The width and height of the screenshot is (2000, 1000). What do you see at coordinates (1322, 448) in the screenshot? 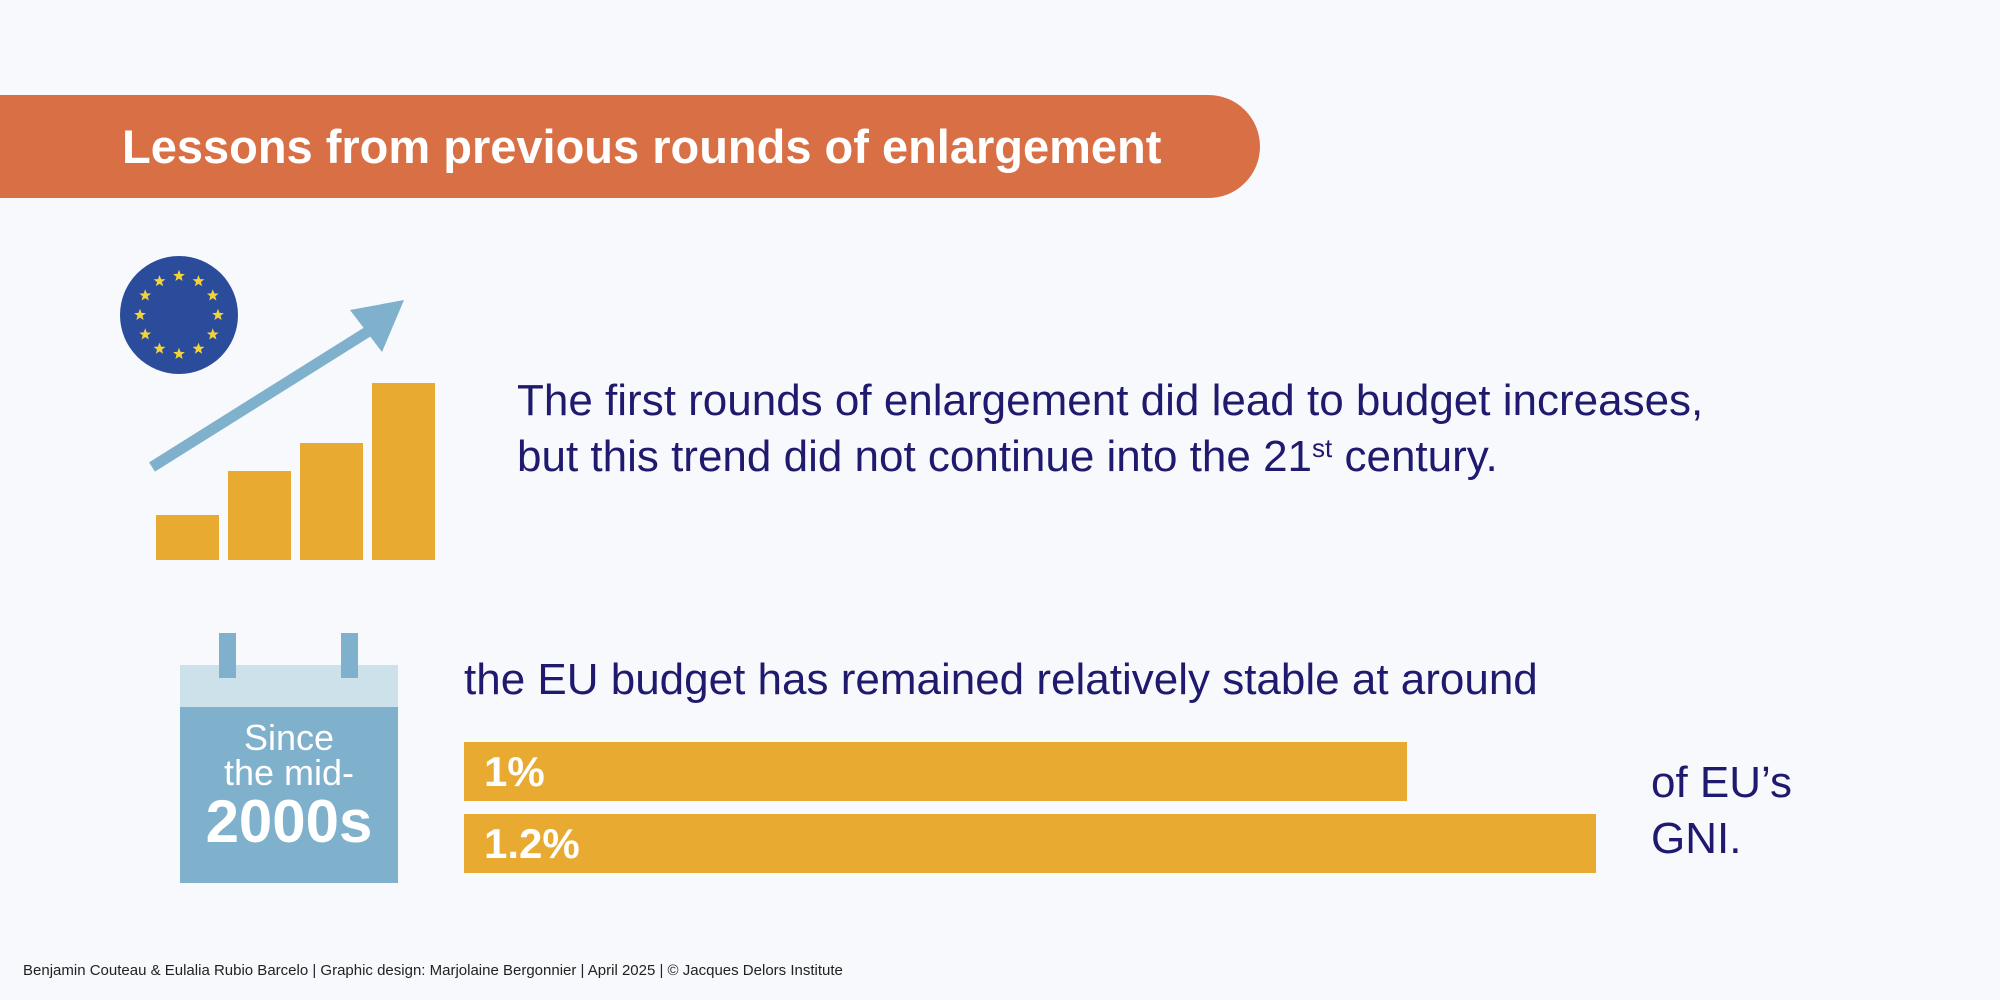
I see `ordinal-suffix: st` at bounding box center [1322, 448].